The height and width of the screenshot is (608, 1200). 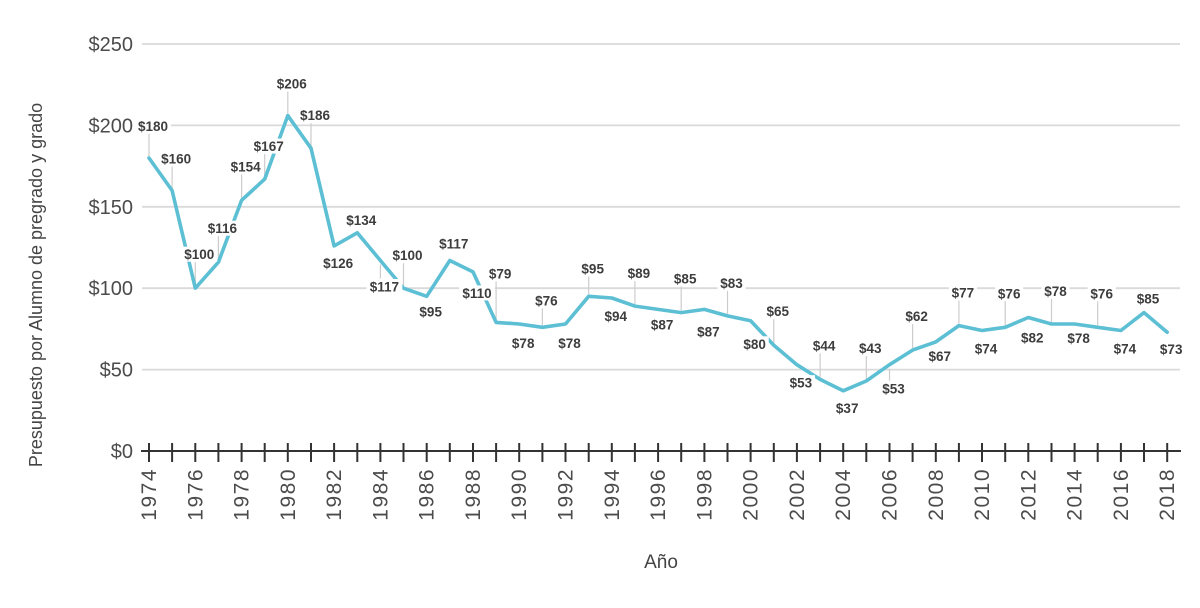 I want to click on x-tick-label: 2006, so click(x=890, y=494).